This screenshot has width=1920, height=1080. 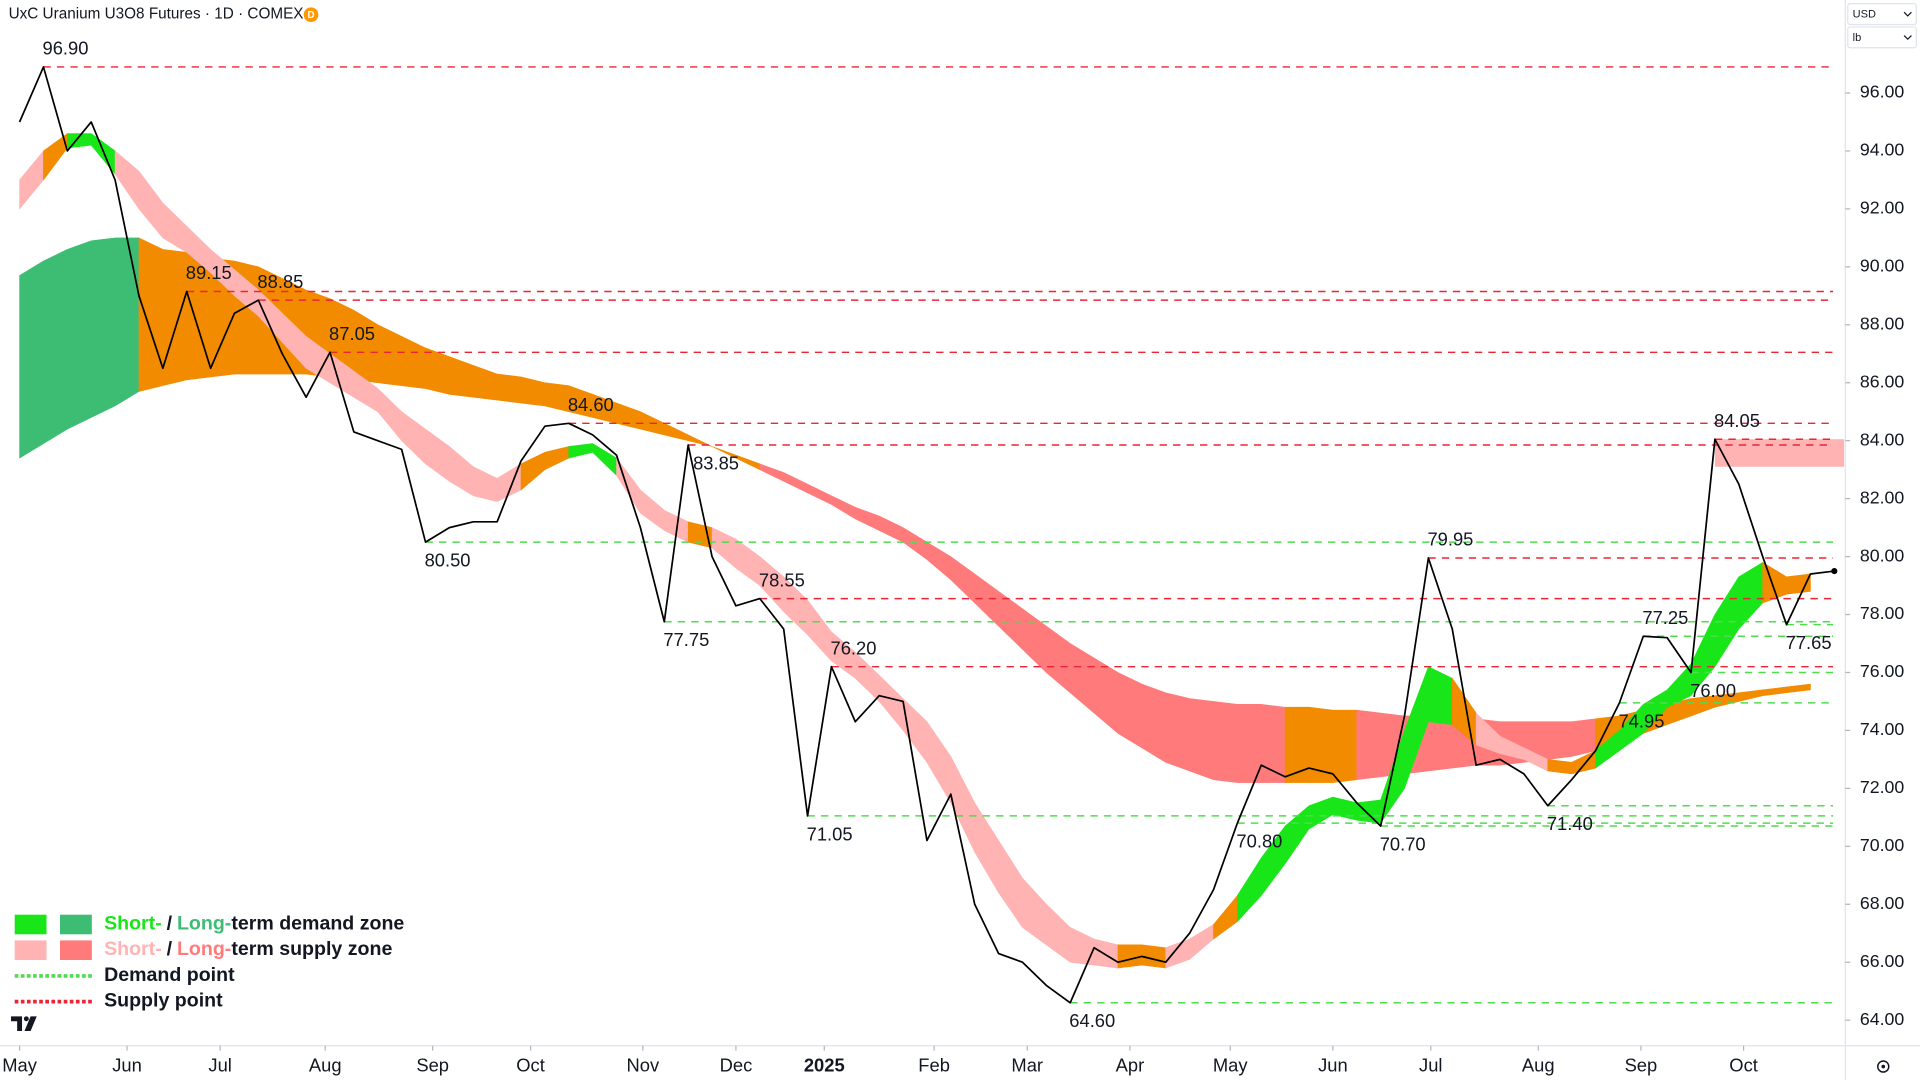 I want to click on y-tick-label: 80.00, so click(x=1882, y=555).